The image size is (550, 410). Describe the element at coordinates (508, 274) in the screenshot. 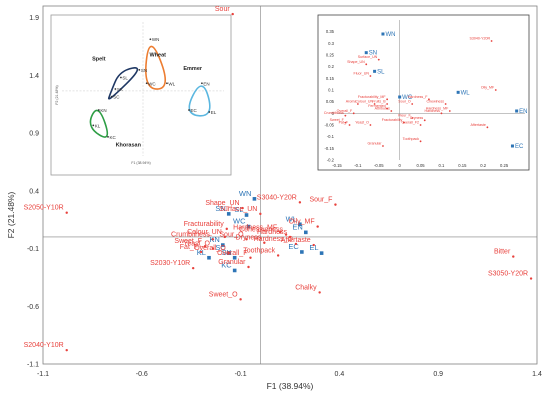

I see `point-label-s3050-y20r: S3050-Y20R` at that location.